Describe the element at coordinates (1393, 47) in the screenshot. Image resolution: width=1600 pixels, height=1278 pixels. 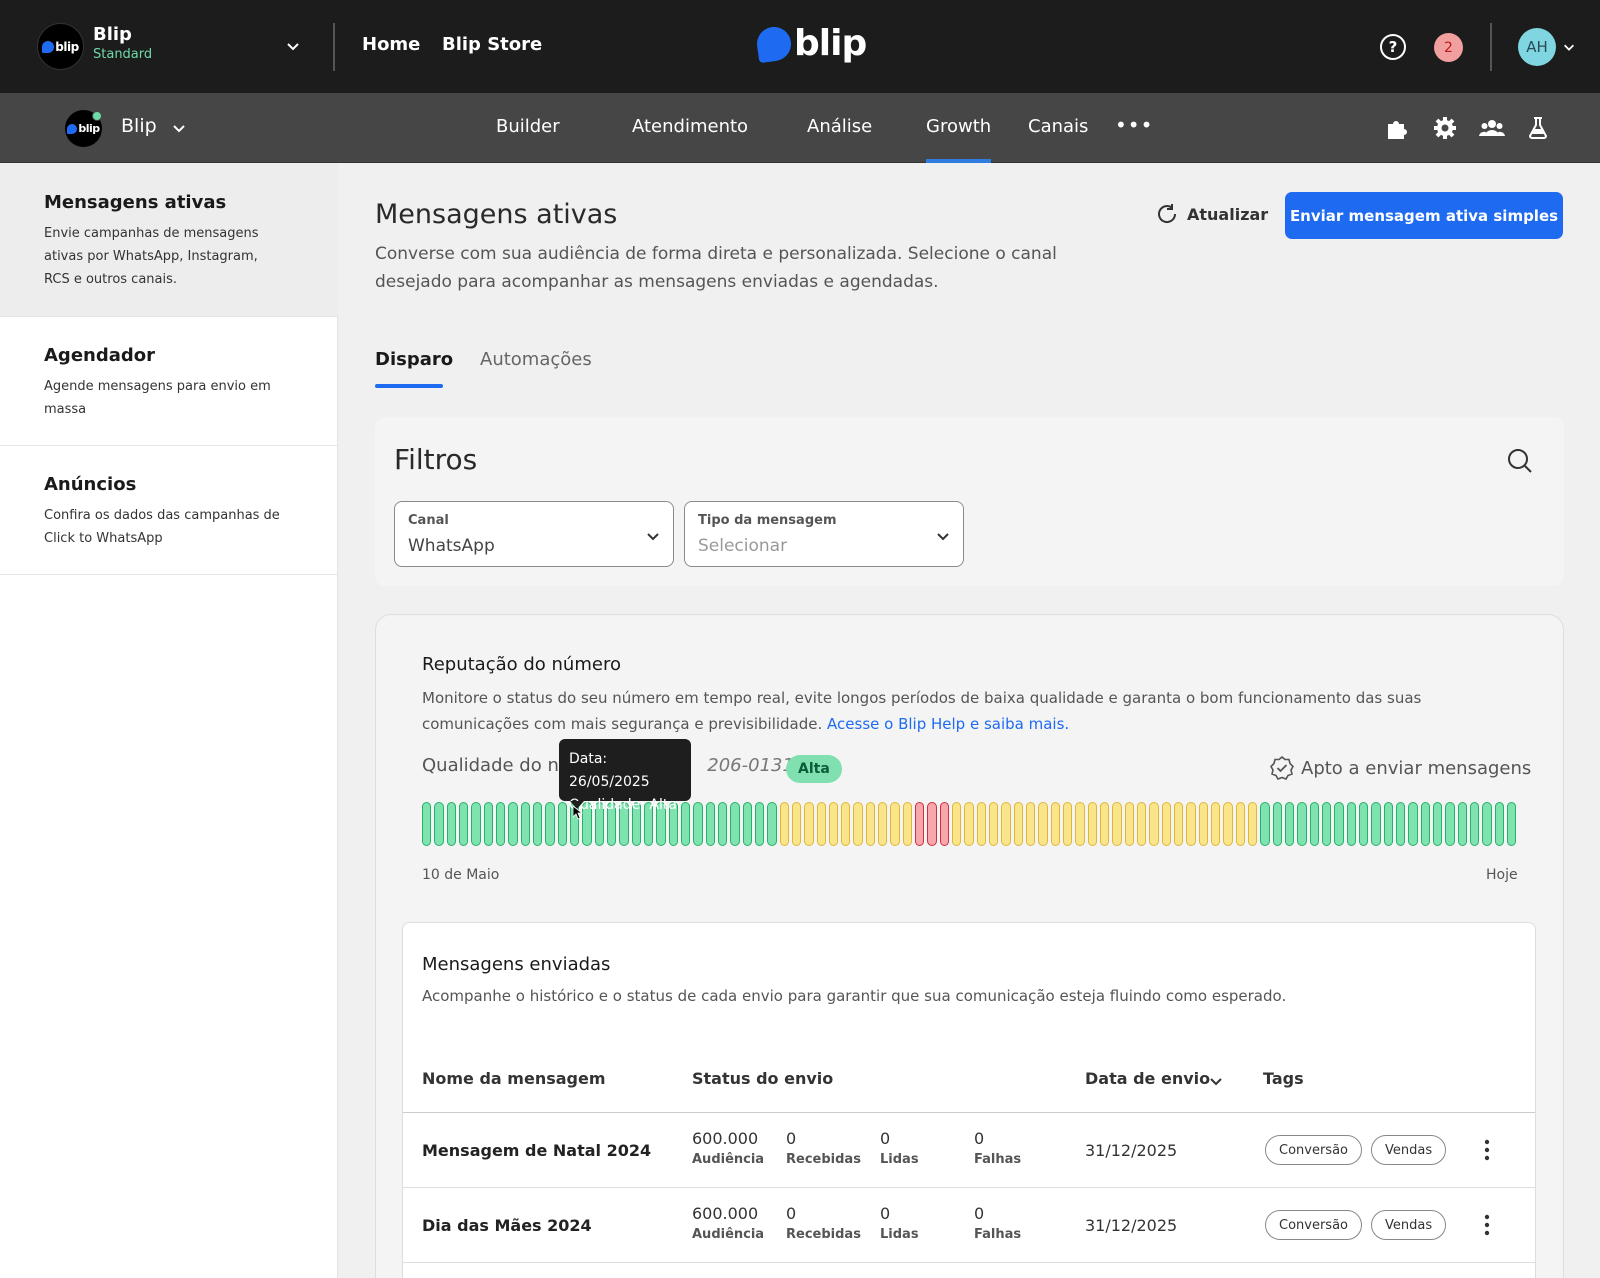
I see `help-circle-icon: ?` at that location.